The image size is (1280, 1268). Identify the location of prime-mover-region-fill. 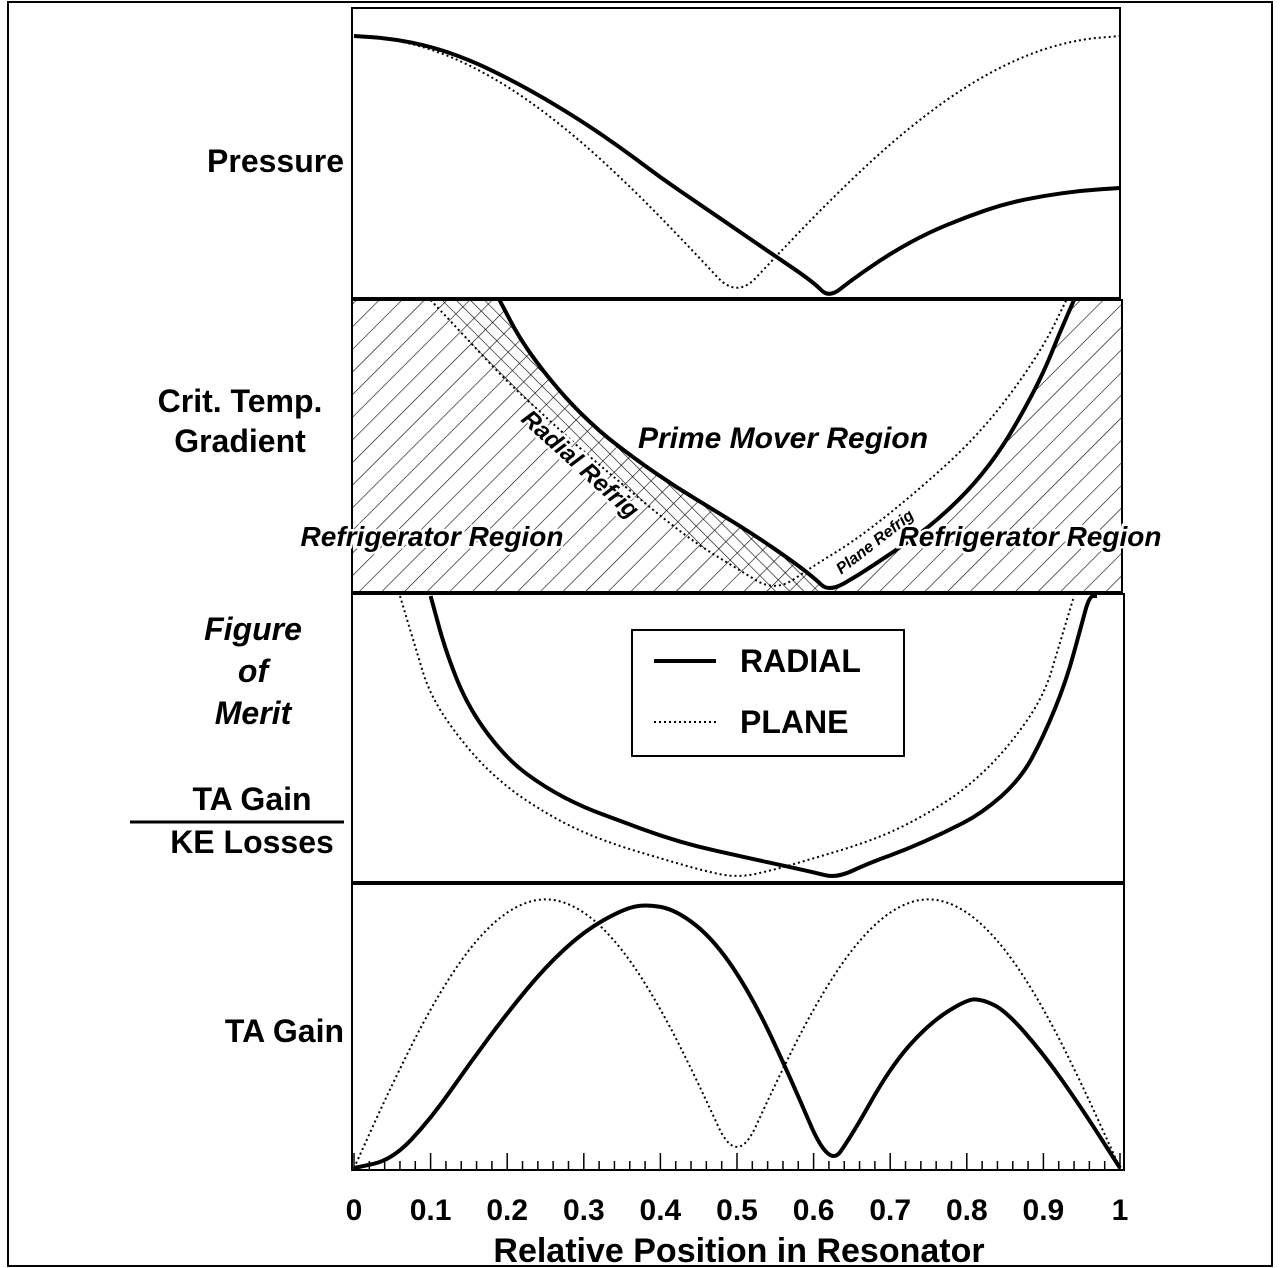
(786, 446).